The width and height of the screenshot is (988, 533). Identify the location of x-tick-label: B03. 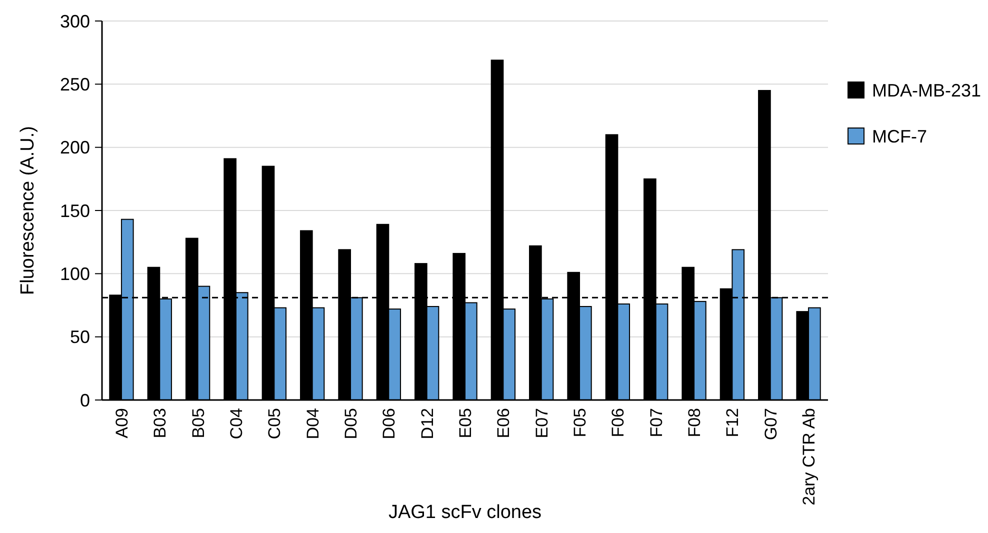
(160, 423).